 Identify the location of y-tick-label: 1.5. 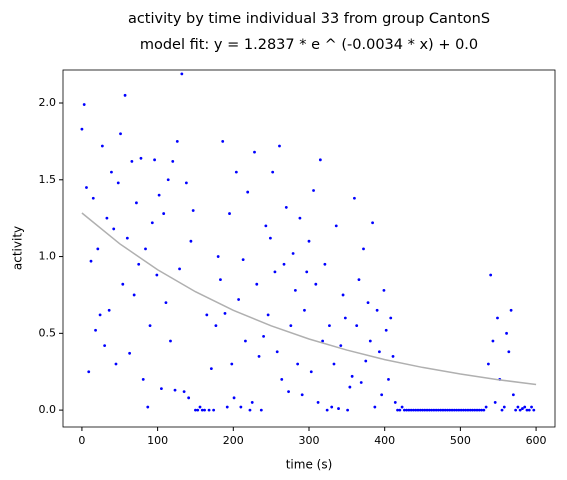
(48, 179).